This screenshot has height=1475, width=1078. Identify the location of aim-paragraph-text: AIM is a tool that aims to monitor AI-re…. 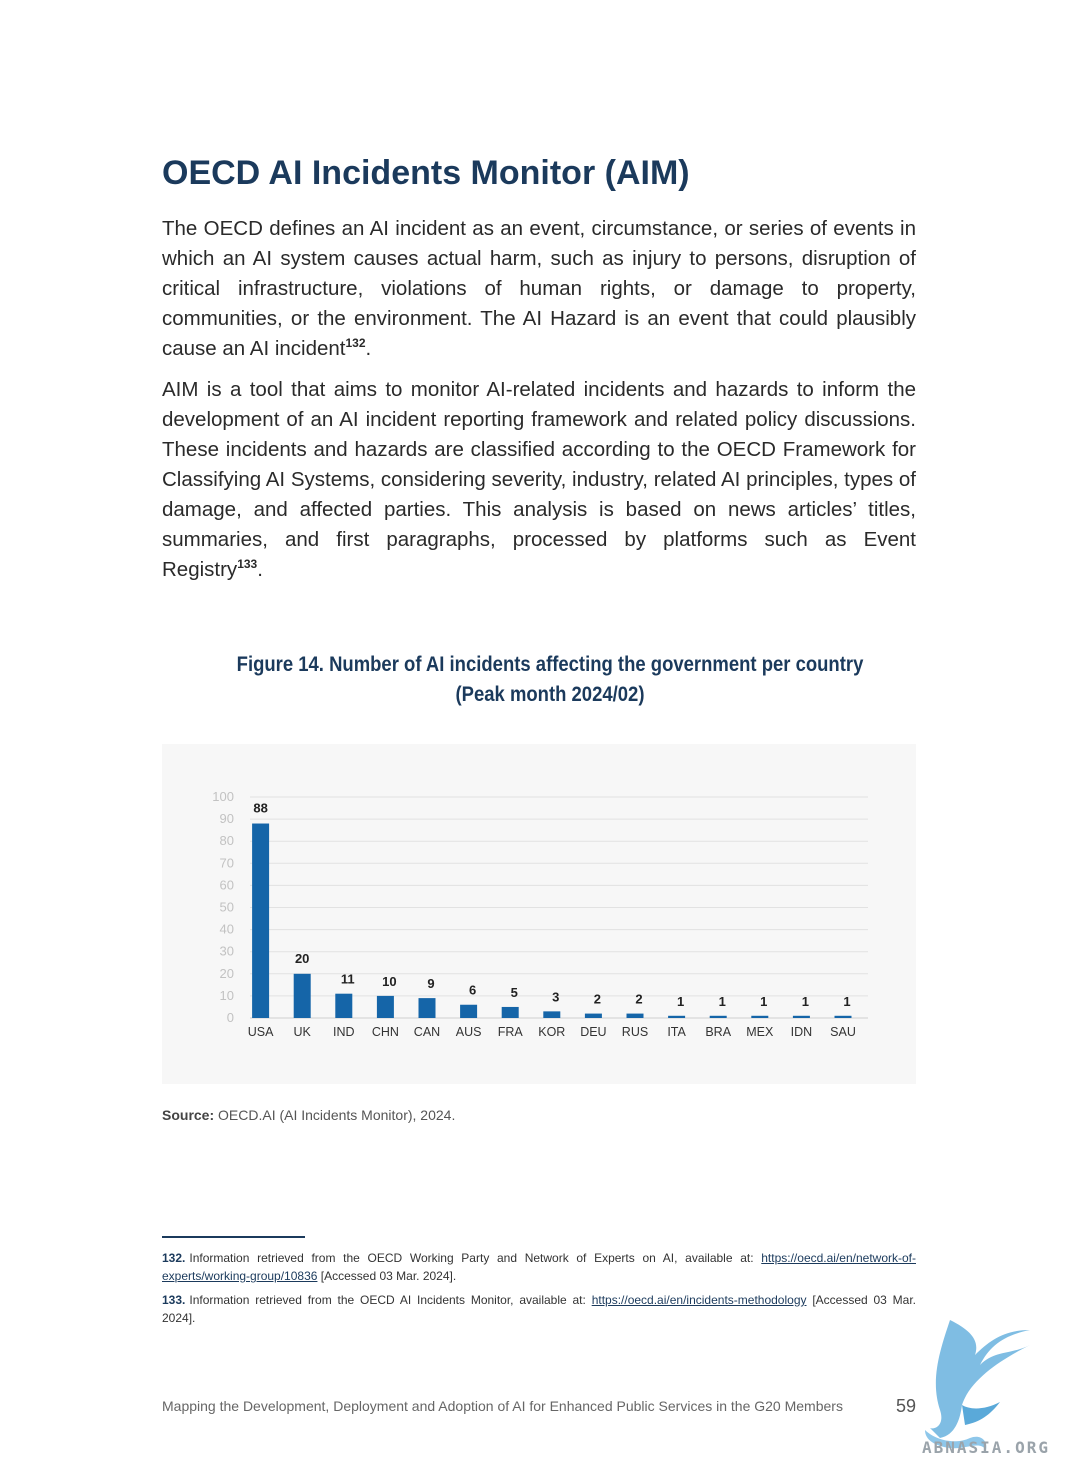
(539, 479).